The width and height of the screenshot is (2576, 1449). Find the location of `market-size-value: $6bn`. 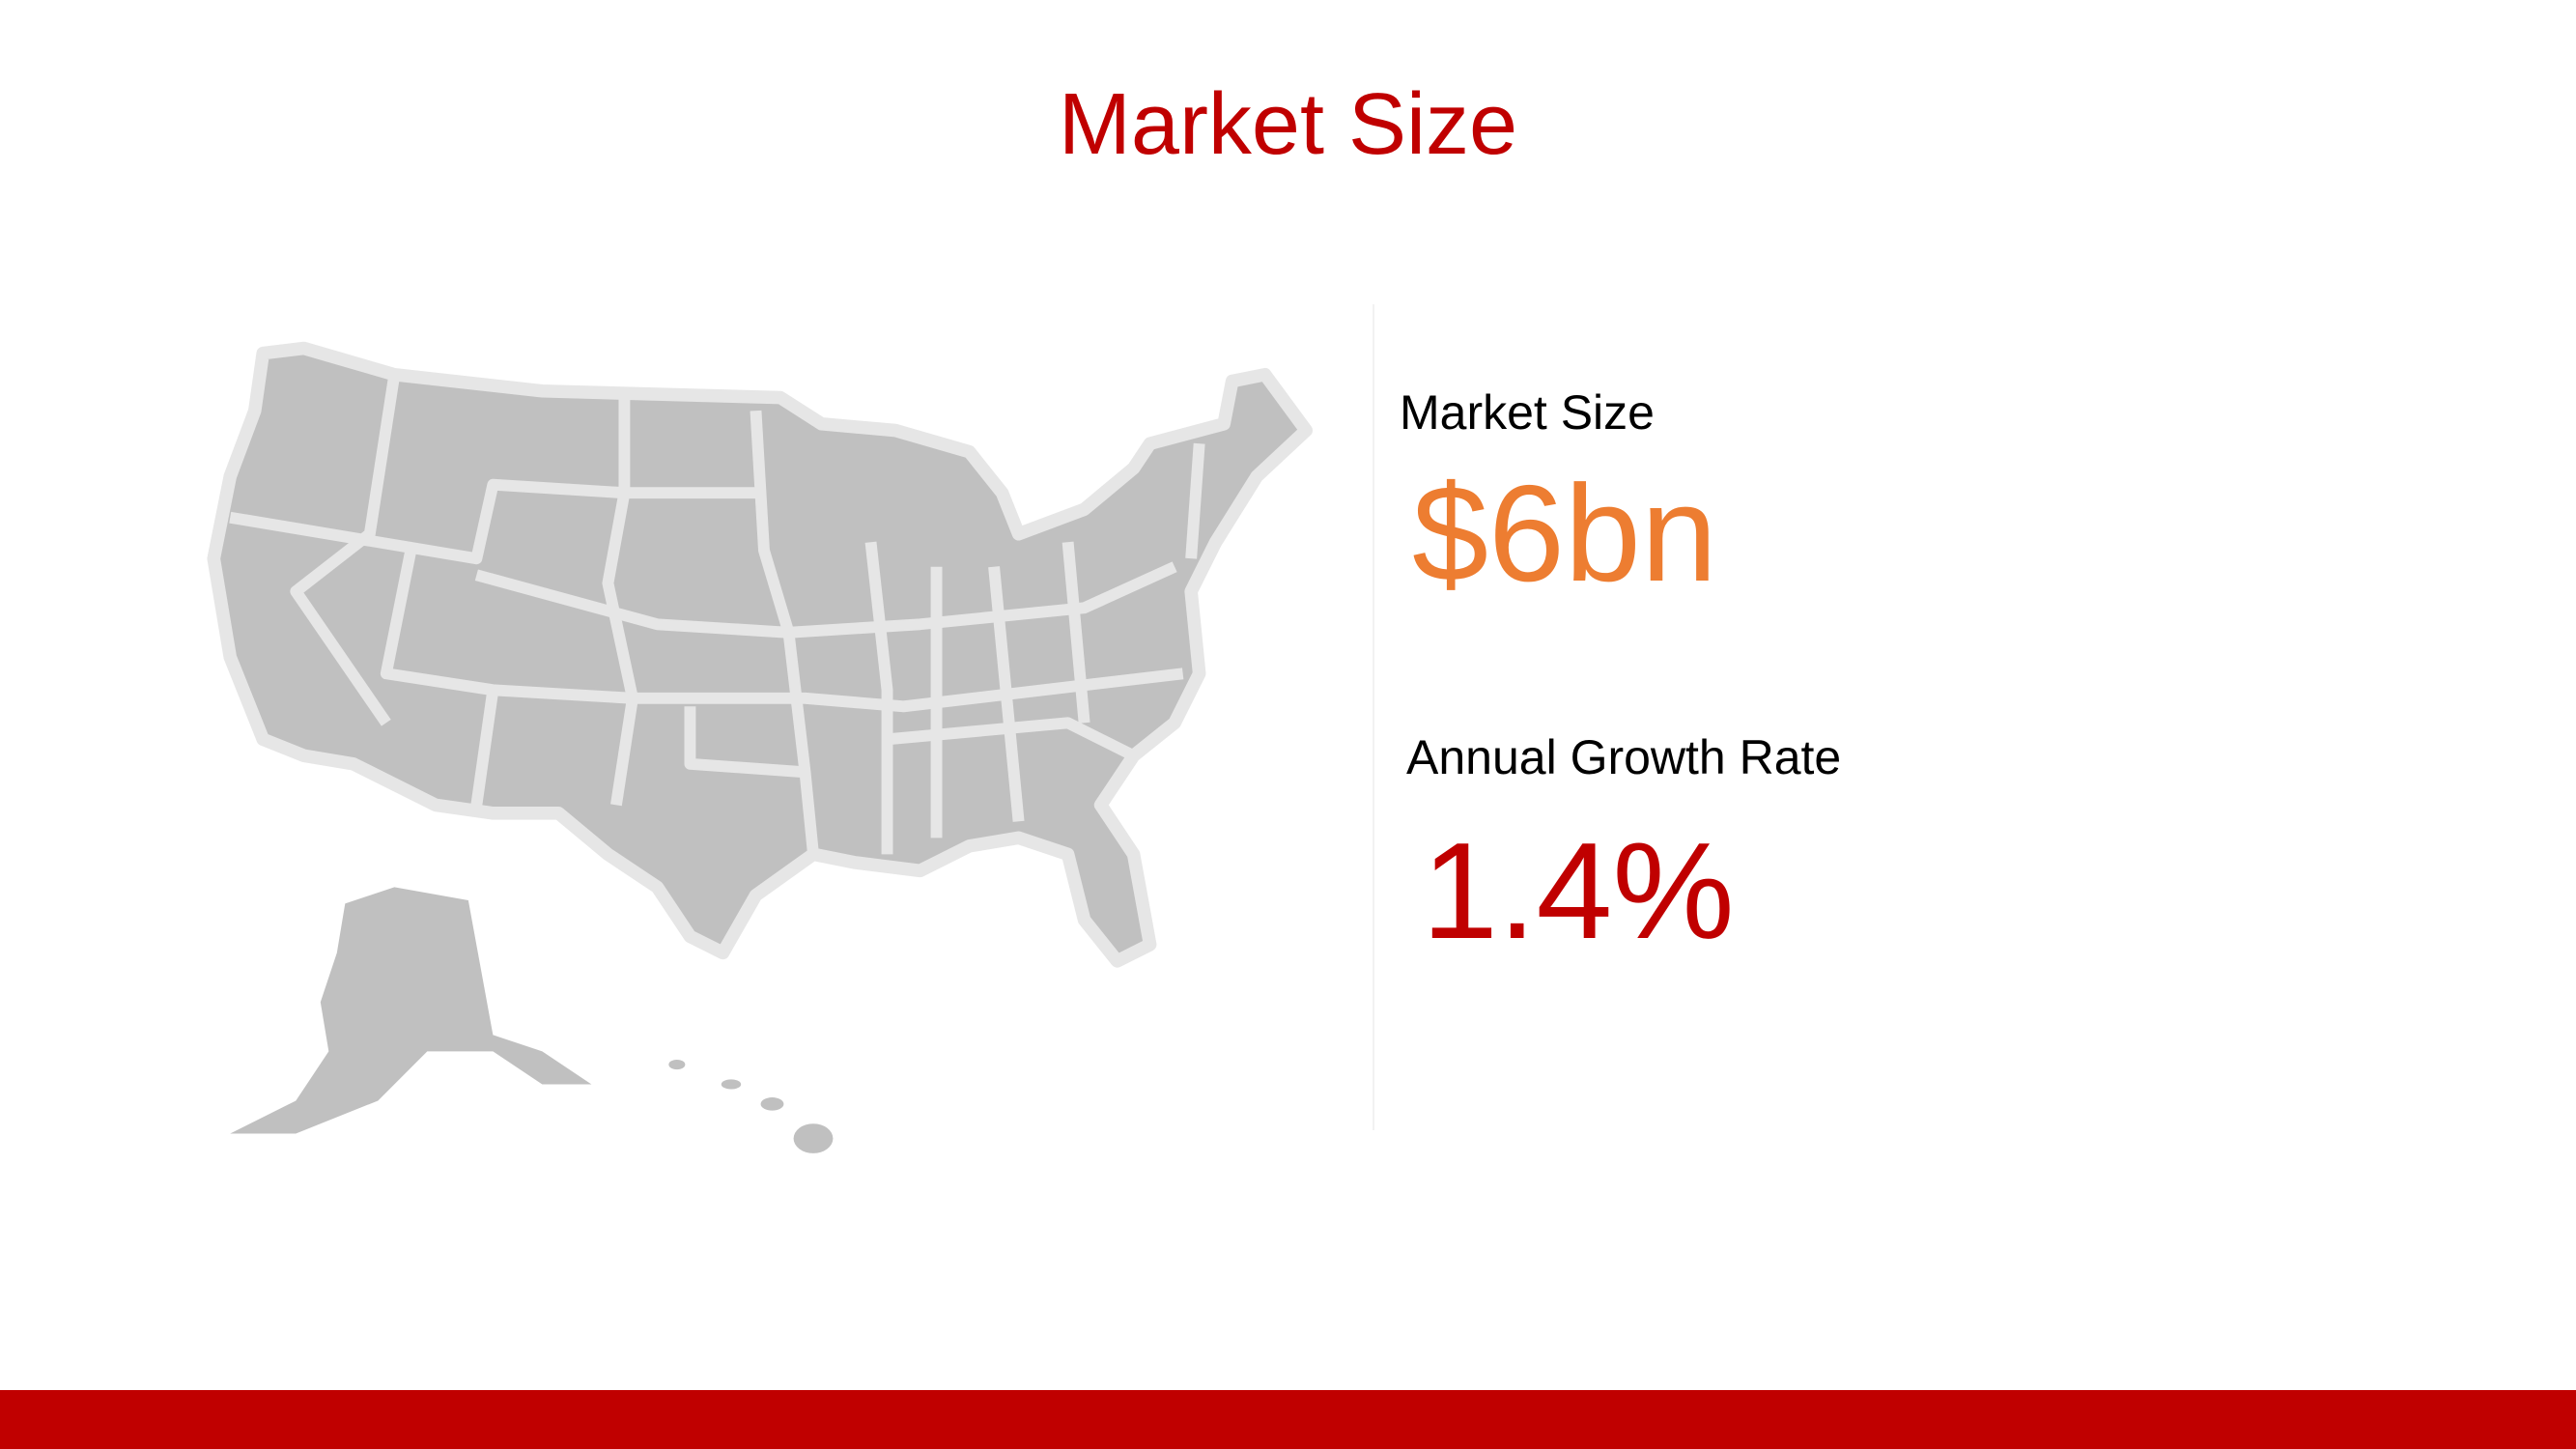

market-size-value: $6bn is located at coordinates (1564, 534).